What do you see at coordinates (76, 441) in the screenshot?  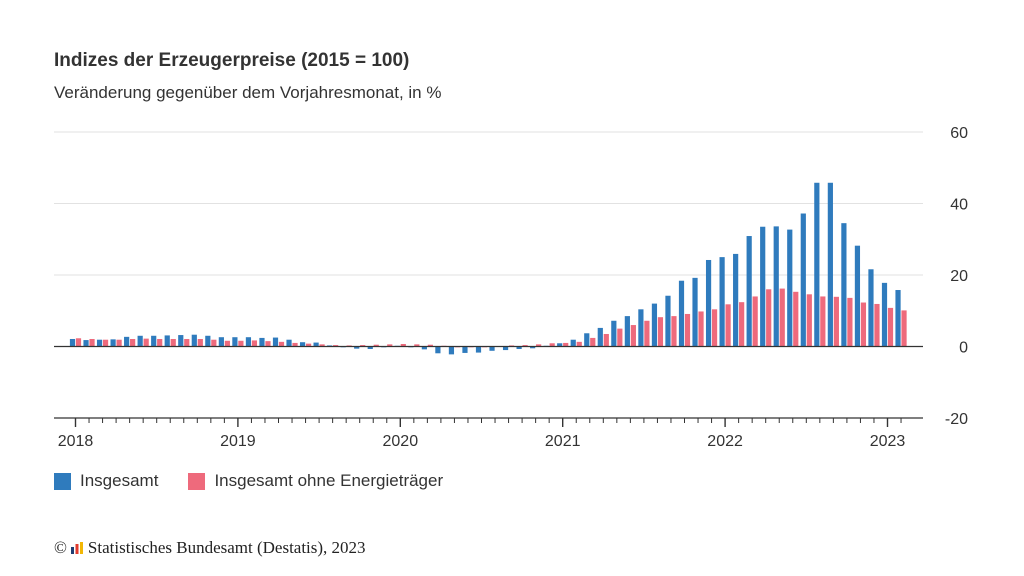 I see `x-tick-label: 2018` at bounding box center [76, 441].